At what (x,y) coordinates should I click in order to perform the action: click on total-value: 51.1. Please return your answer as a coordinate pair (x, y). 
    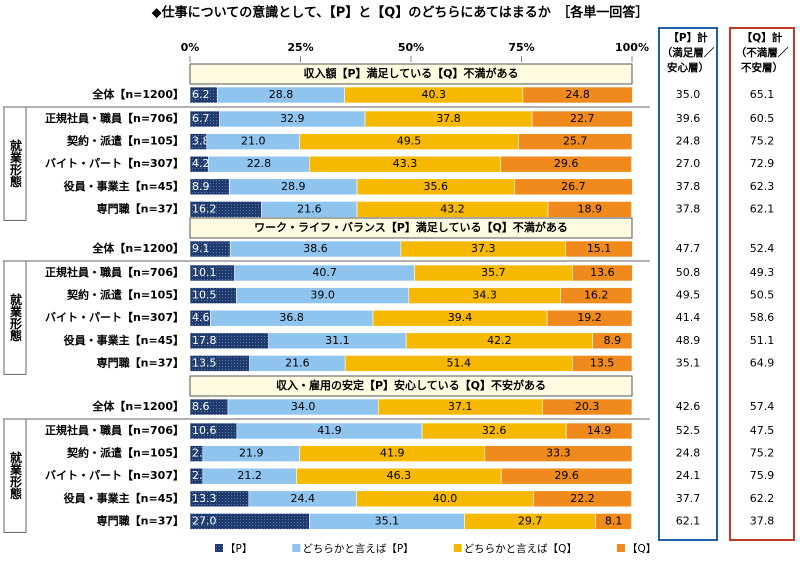
    Looking at the image, I should click on (762, 340).